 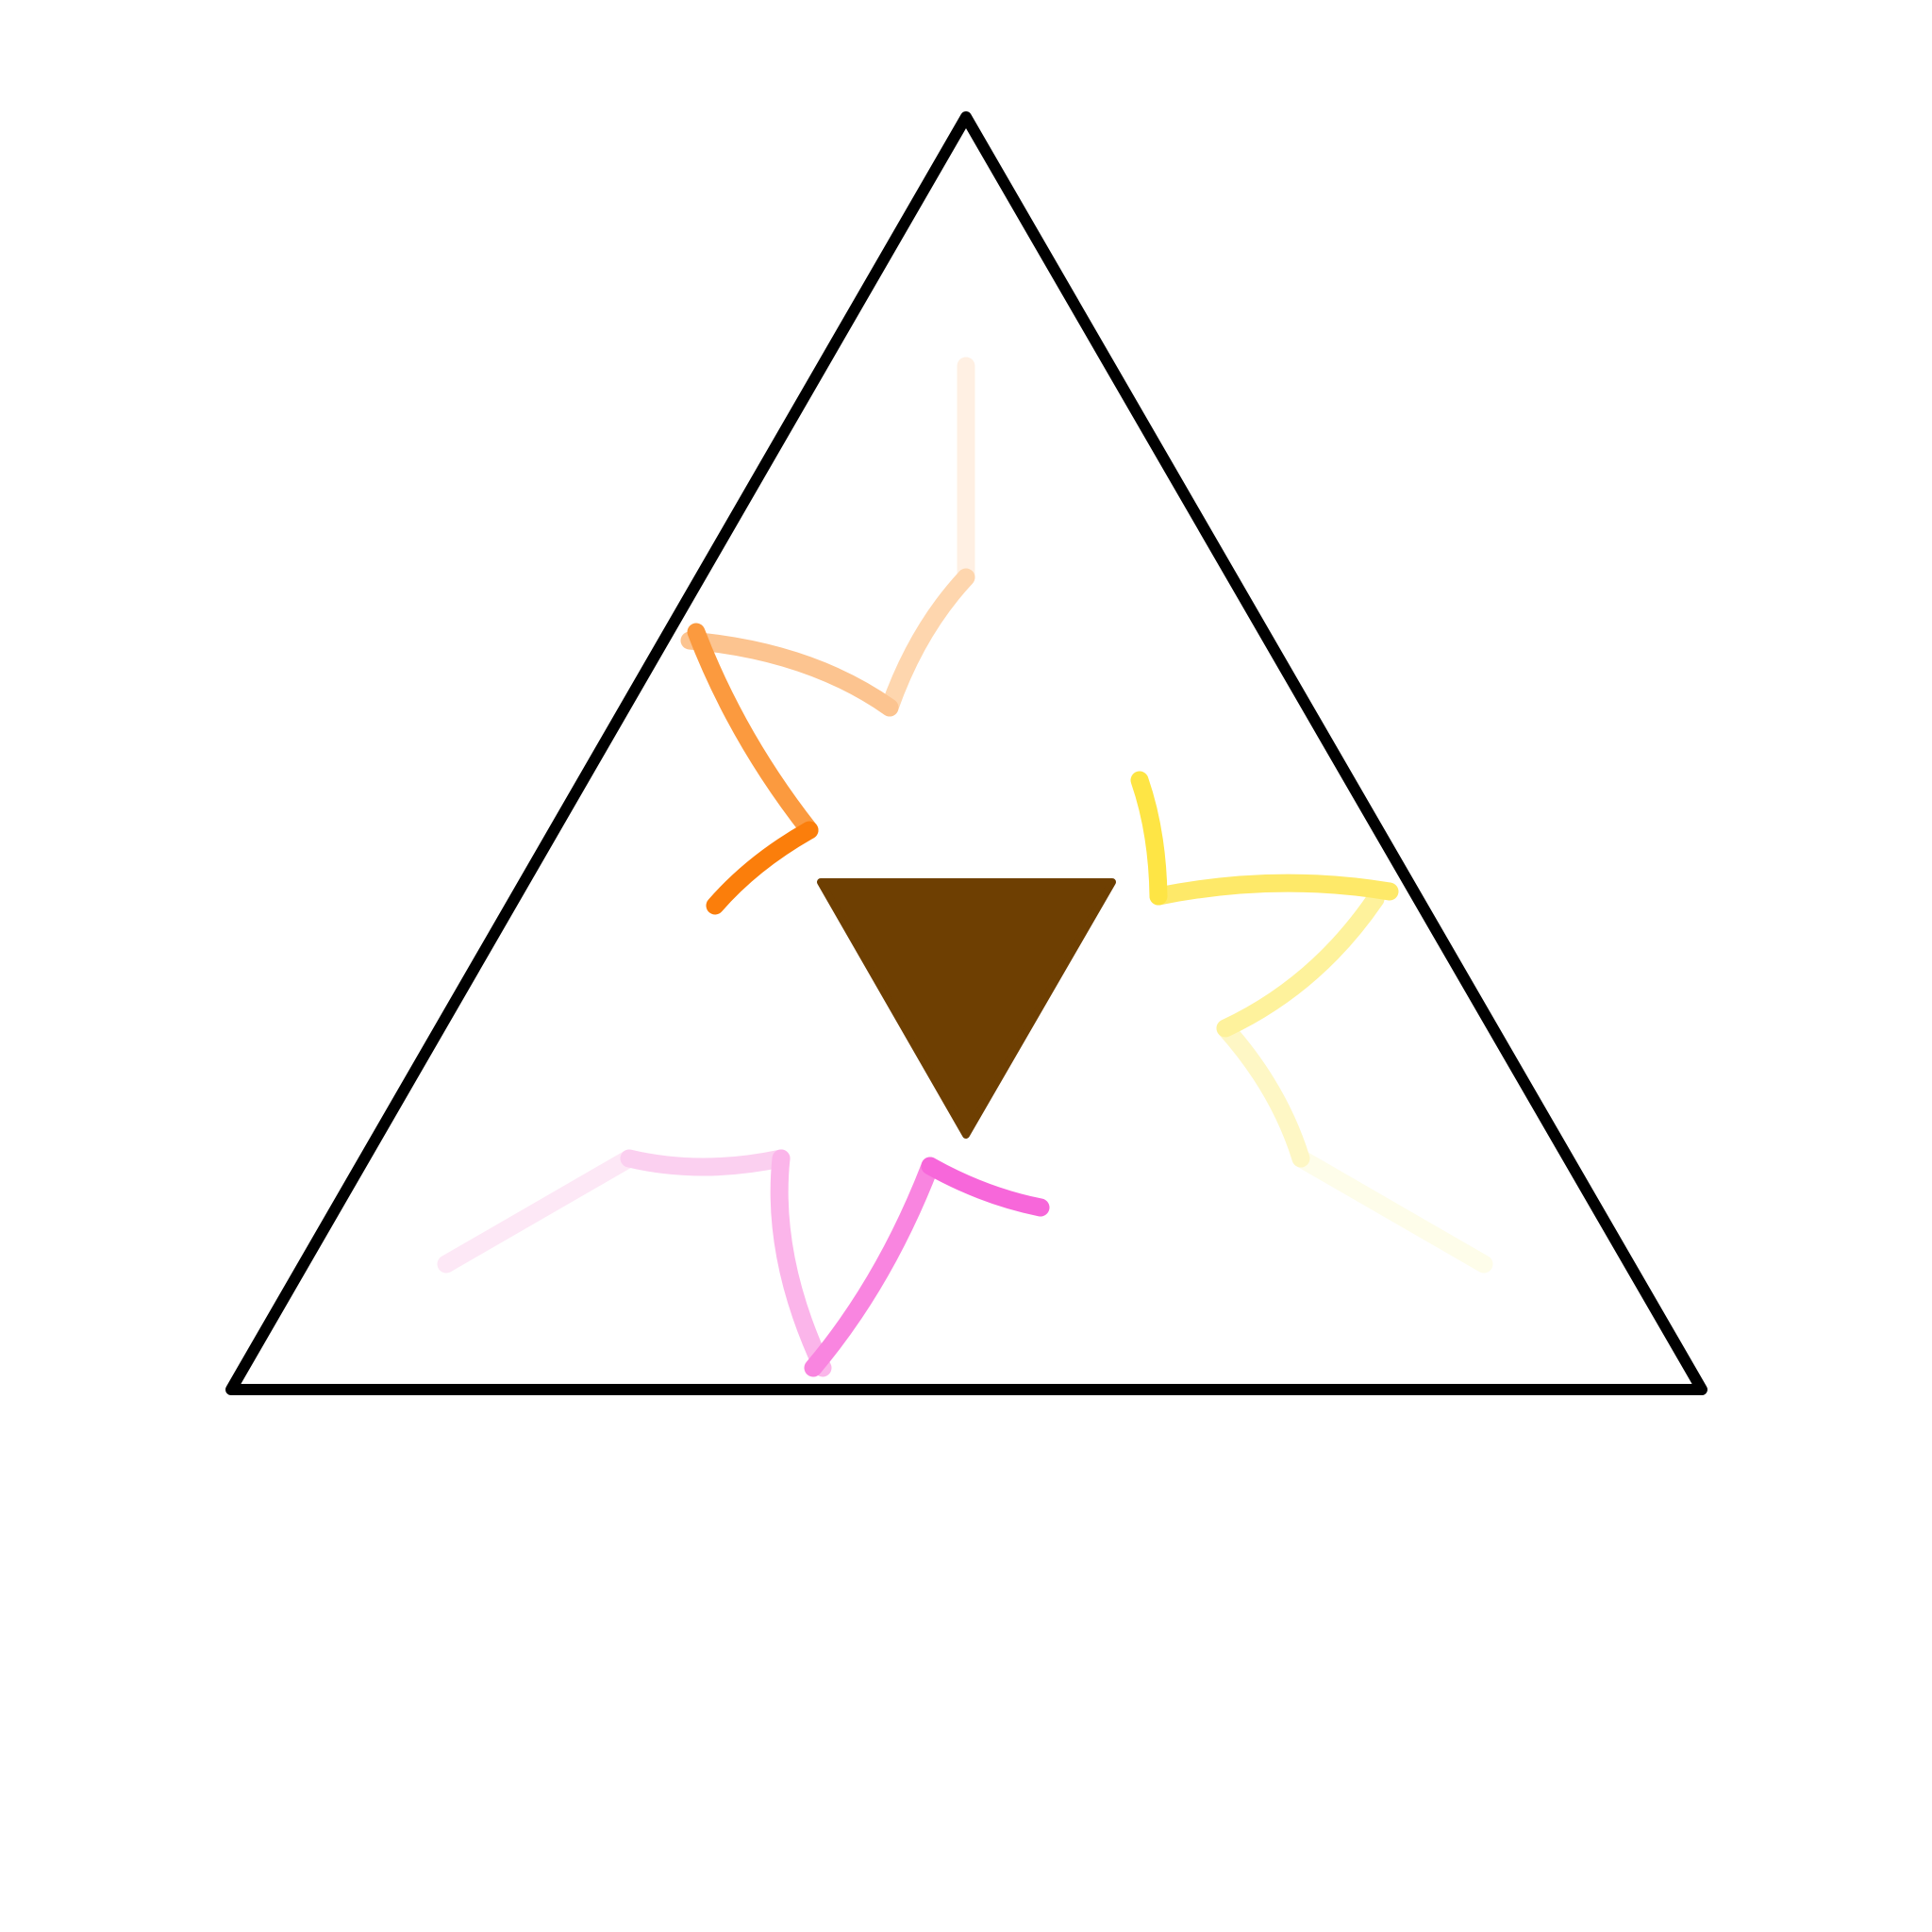 What do you see at coordinates (967, 1008) in the screenshot?
I see `center-triangle` at bounding box center [967, 1008].